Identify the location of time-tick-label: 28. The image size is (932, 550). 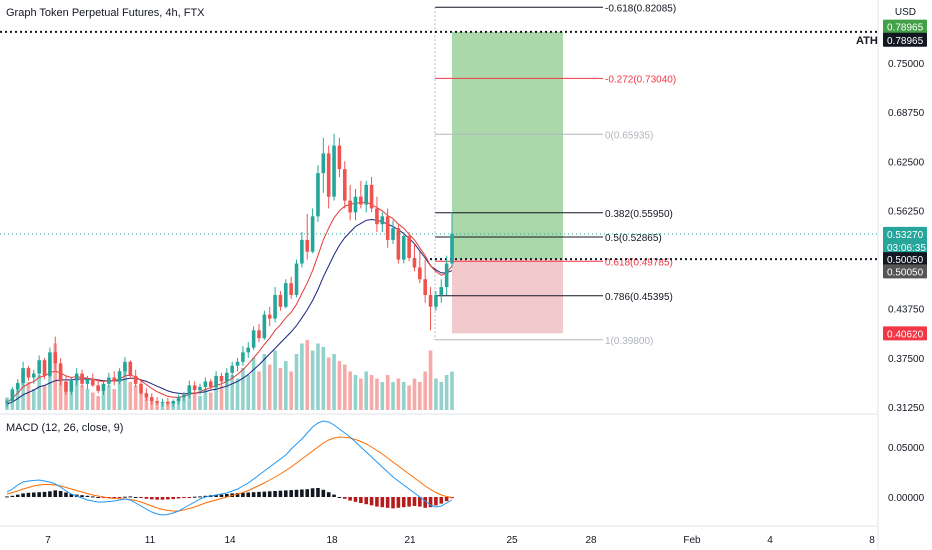
(591, 540).